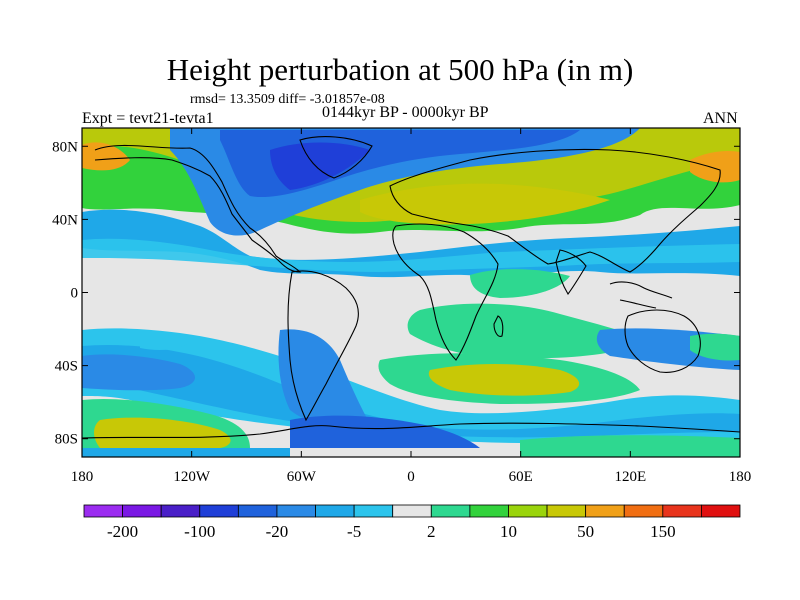  Describe the element at coordinates (277, 531) in the screenshot. I see `colorbar-label: -20` at that location.